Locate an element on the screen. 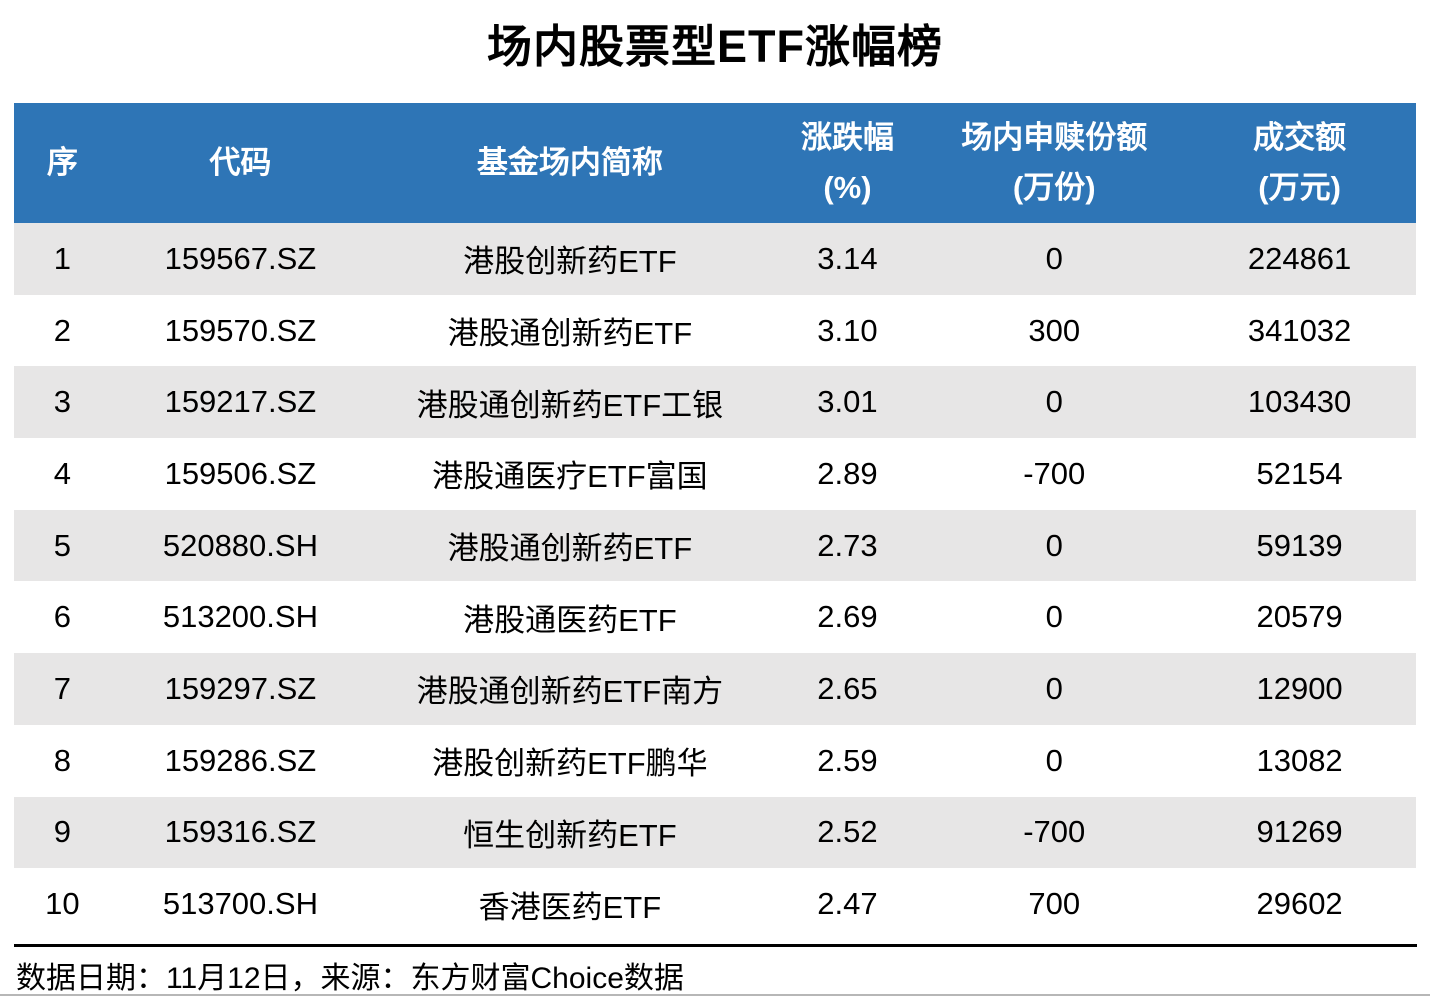  column-header-line: 代码 is located at coordinates (240, 163).